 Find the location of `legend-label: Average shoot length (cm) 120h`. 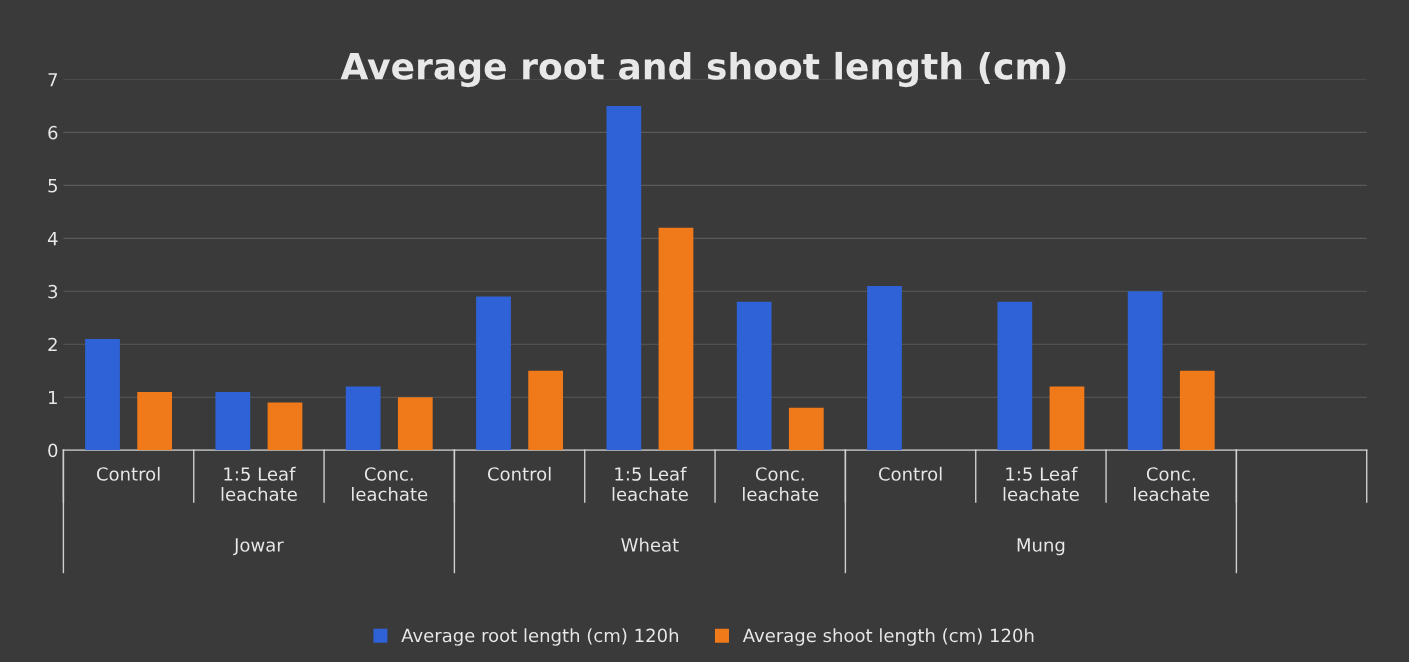

legend-label: Average shoot length (cm) 120h is located at coordinates (888, 637).